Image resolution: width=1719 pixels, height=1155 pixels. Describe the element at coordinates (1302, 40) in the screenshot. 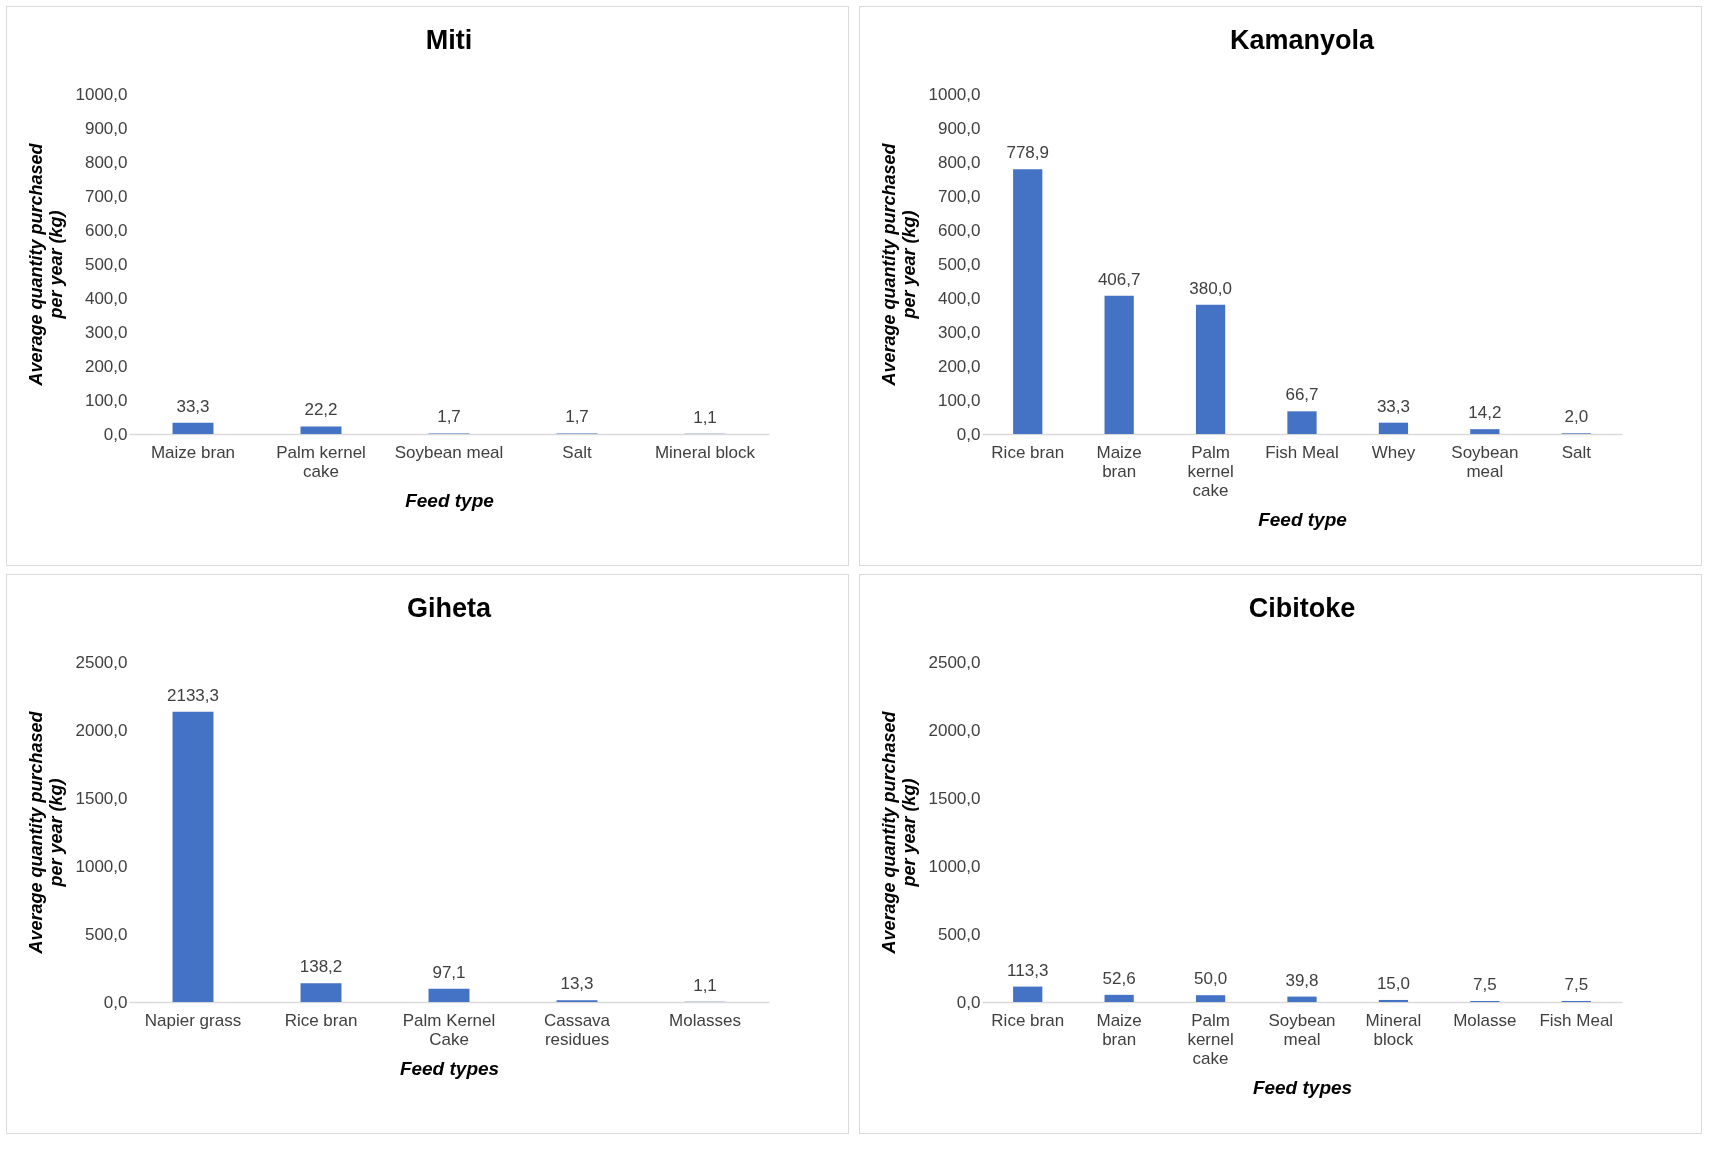

I see `chart-title: Kamanyola` at that location.